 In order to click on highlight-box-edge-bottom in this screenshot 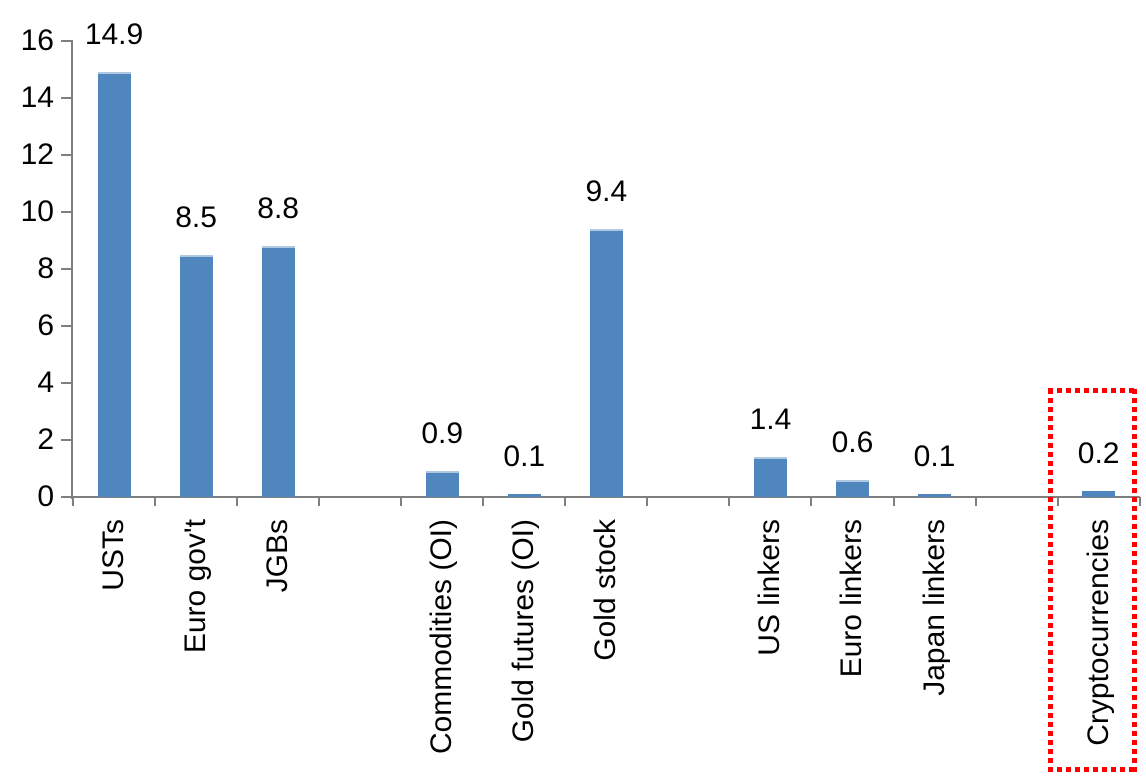, I will do `click(1092, 769)`.